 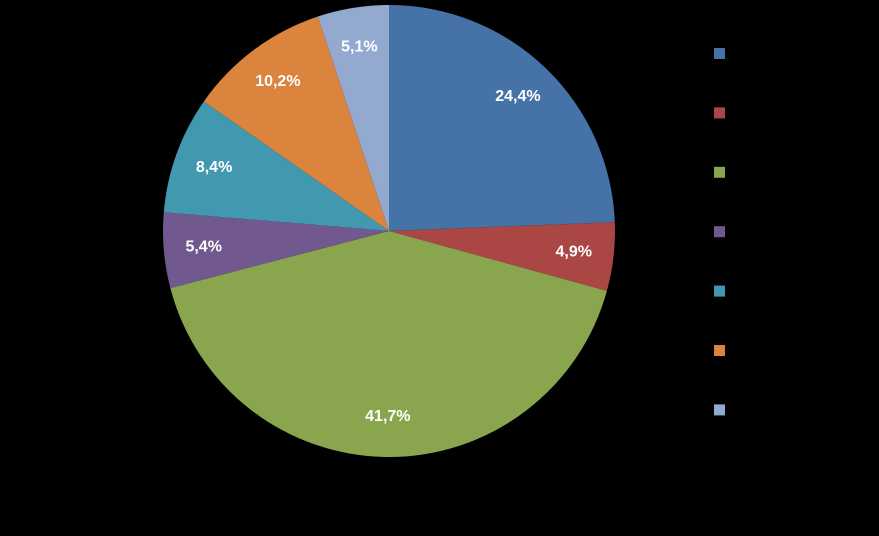 What do you see at coordinates (214, 167) in the screenshot?
I see `data-label-5: 8,4%` at bounding box center [214, 167].